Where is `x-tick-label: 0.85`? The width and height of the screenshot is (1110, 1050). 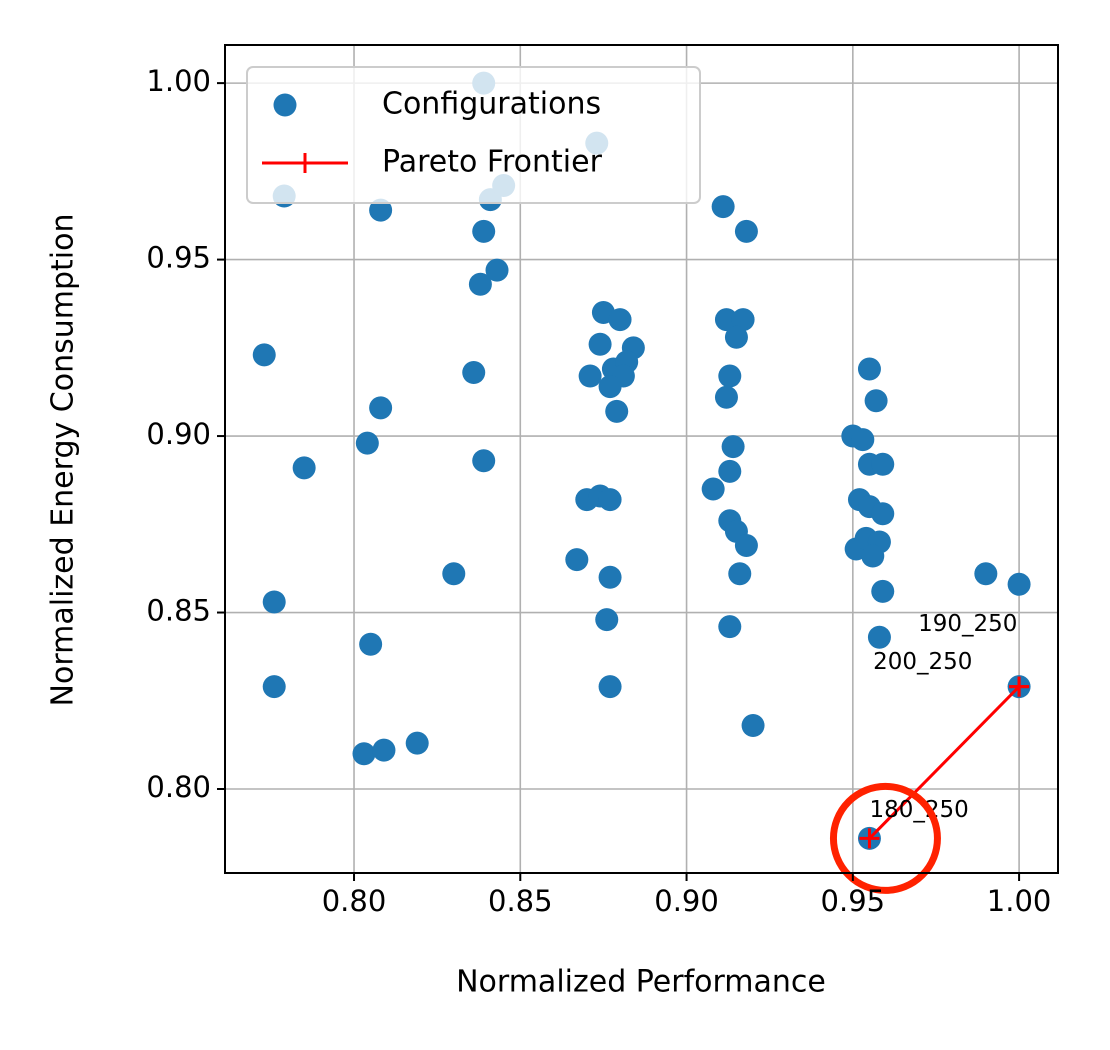
x-tick-label: 0.85 is located at coordinates (520, 901).